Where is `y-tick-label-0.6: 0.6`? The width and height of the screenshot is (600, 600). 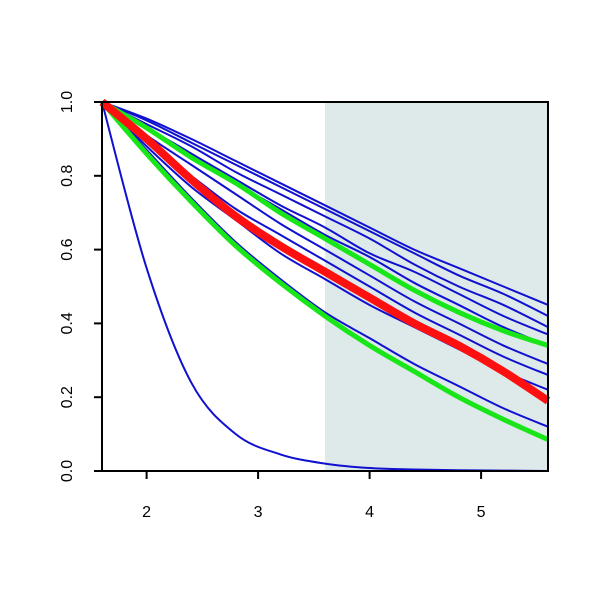
y-tick-label-0.6: 0.6 is located at coordinates (67, 249).